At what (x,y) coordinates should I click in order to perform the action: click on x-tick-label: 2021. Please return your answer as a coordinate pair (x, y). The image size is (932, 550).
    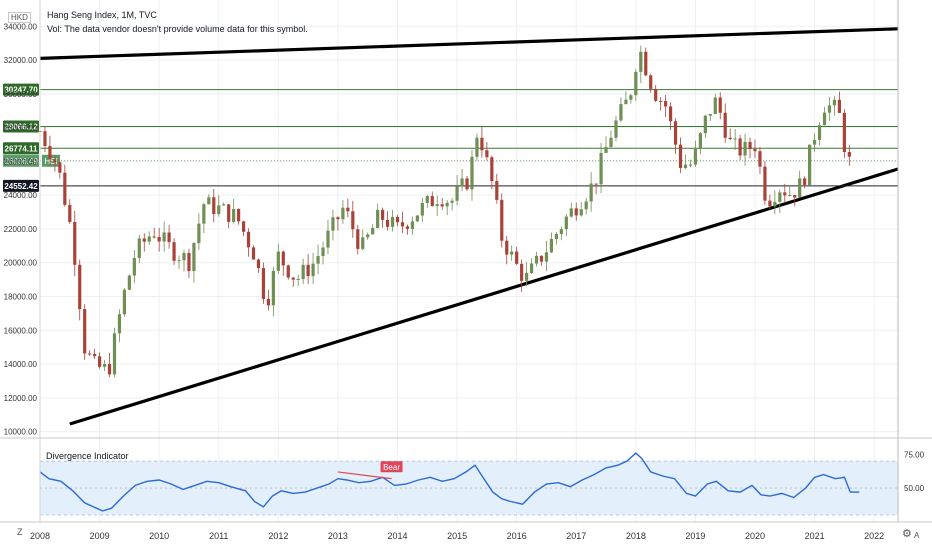
    Looking at the image, I should click on (815, 536).